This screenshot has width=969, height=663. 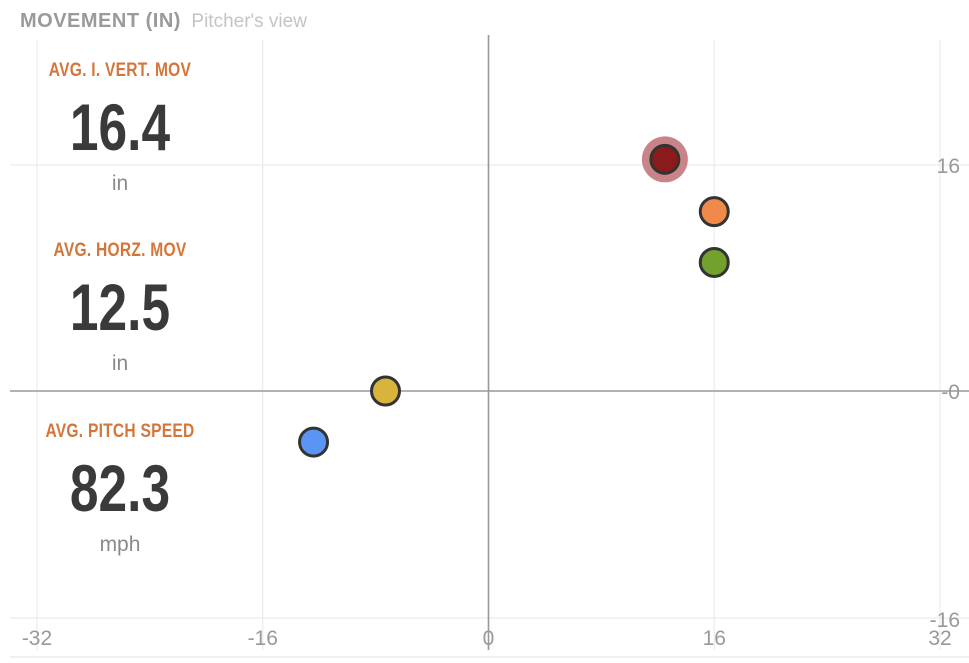 I want to click on x-tick-label: 0, so click(x=489, y=638).